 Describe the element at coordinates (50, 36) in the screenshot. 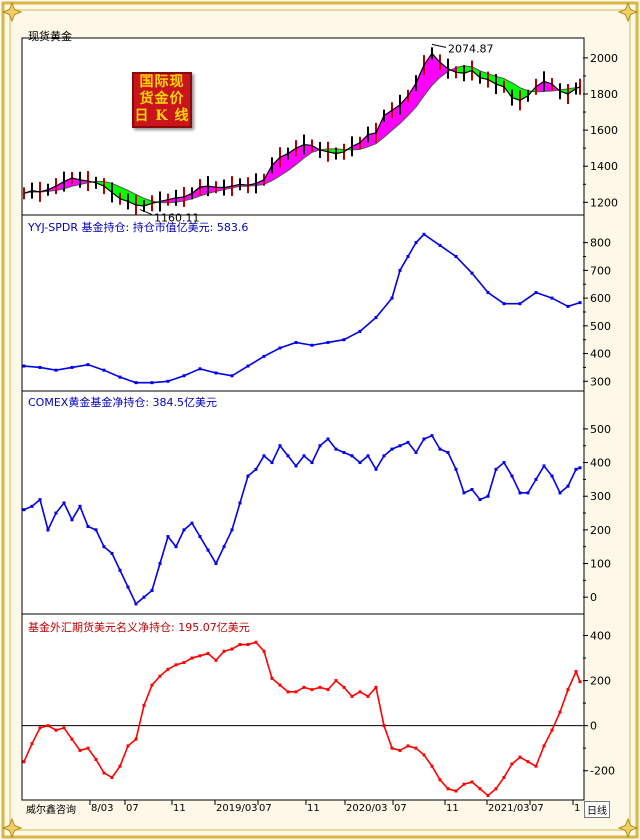

I see `page-title: 现货黄金` at that location.